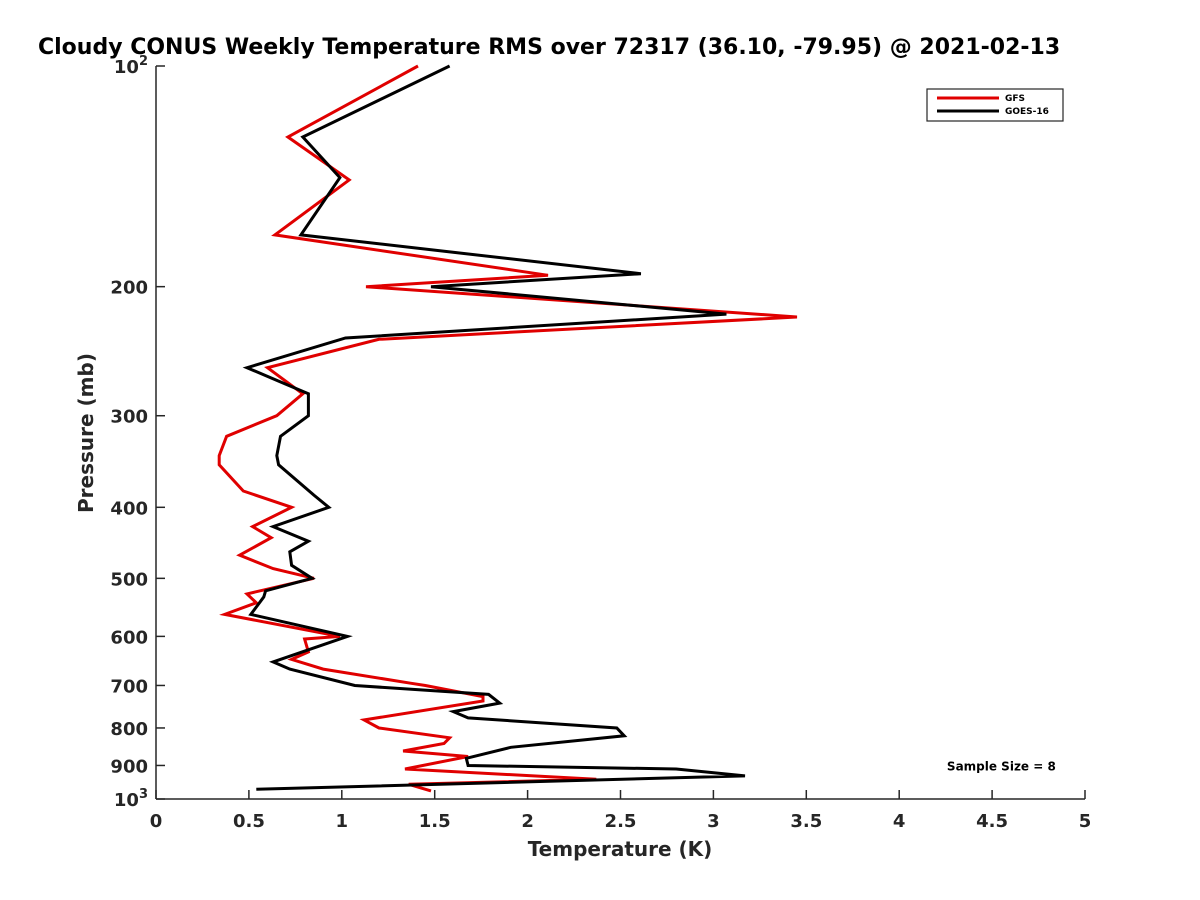 The image size is (1200, 900). What do you see at coordinates (1085, 821) in the screenshot?
I see `x-tick-label: 5` at bounding box center [1085, 821].